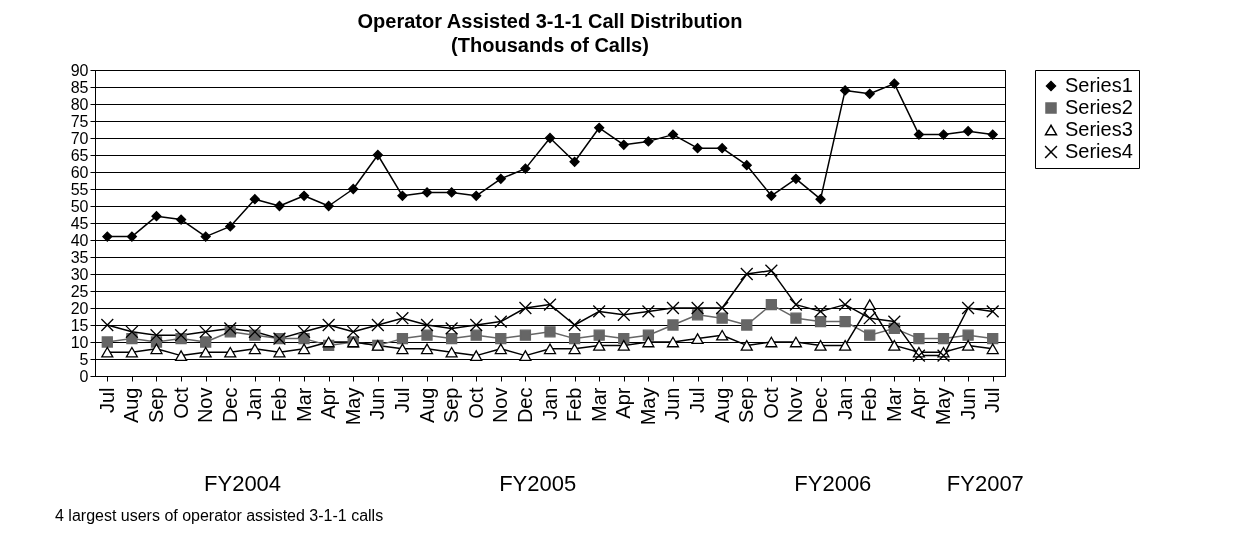  Describe the element at coordinates (219, 515) in the screenshot. I see `text: 4 largest users of operator assisted 3-1-1 calls` at that location.